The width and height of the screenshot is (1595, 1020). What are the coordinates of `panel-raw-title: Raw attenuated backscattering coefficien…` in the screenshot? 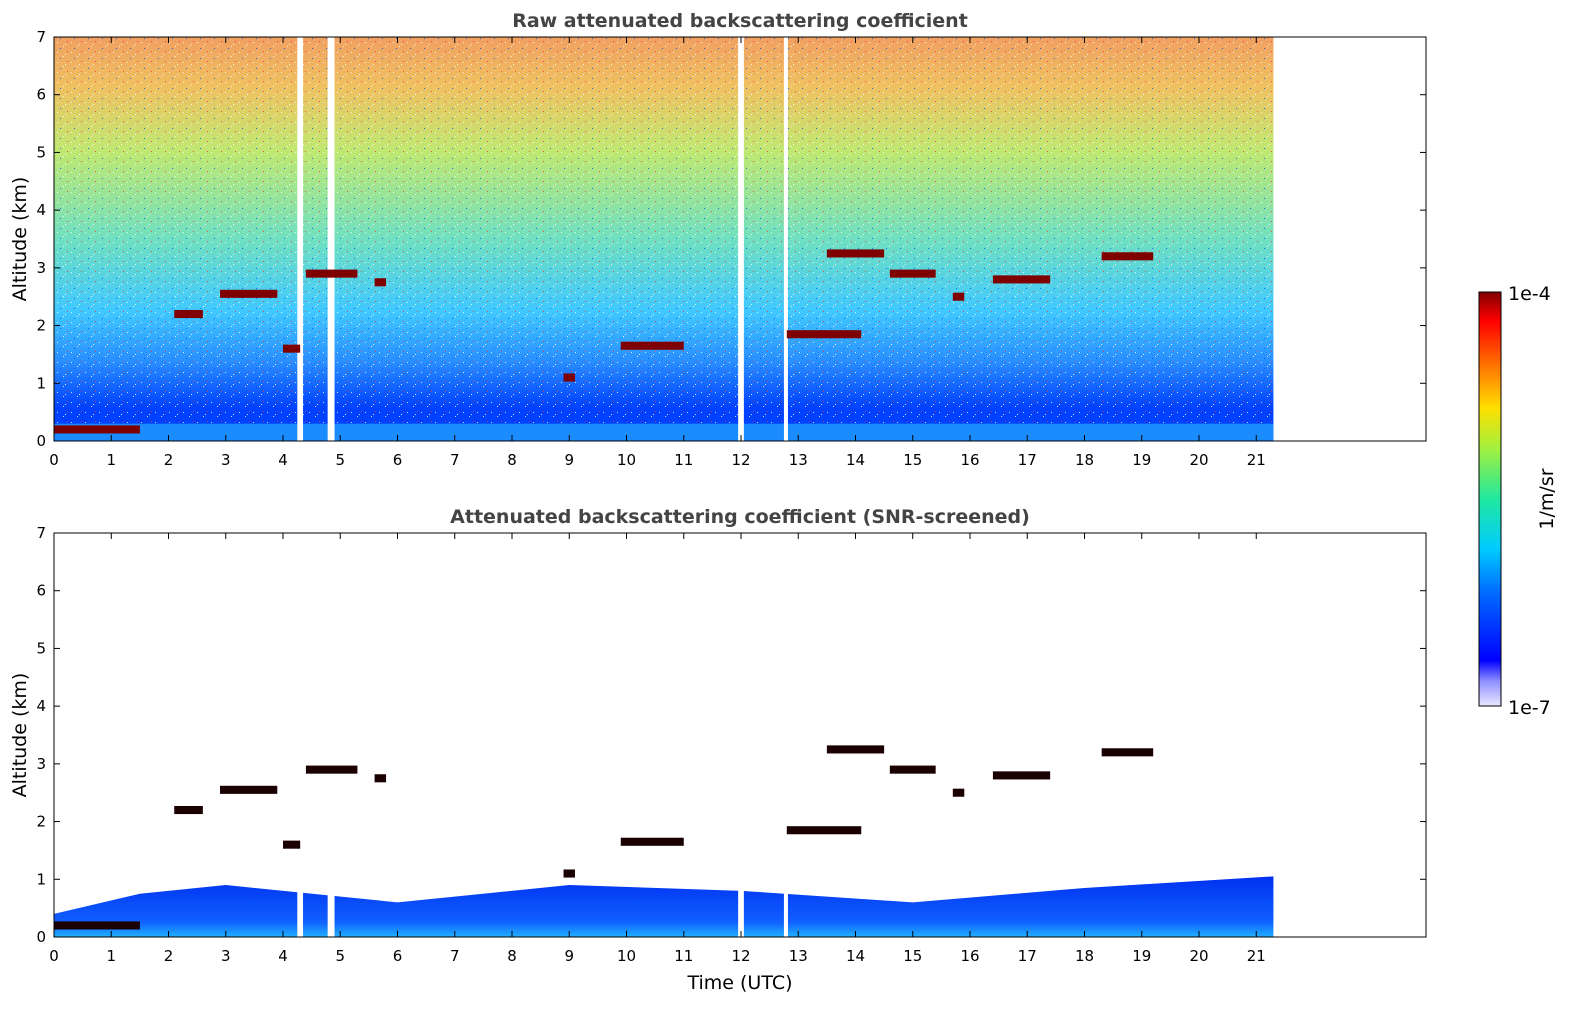 It's located at (740, 21).